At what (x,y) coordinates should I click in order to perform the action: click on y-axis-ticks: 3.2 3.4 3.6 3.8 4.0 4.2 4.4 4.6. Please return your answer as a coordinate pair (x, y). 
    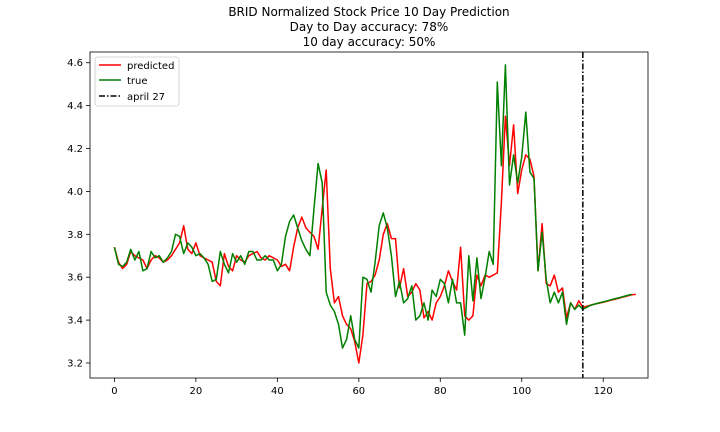
    Looking at the image, I should click on (78, 213).